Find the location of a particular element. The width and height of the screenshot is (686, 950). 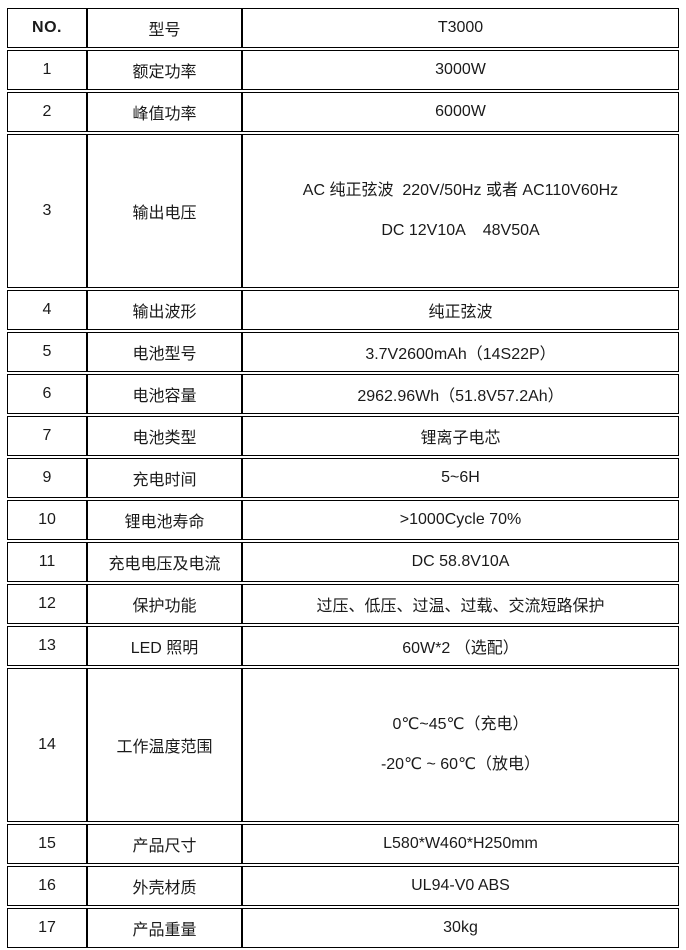

row-label-cell: 锂电池寿命 is located at coordinates (164, 520).